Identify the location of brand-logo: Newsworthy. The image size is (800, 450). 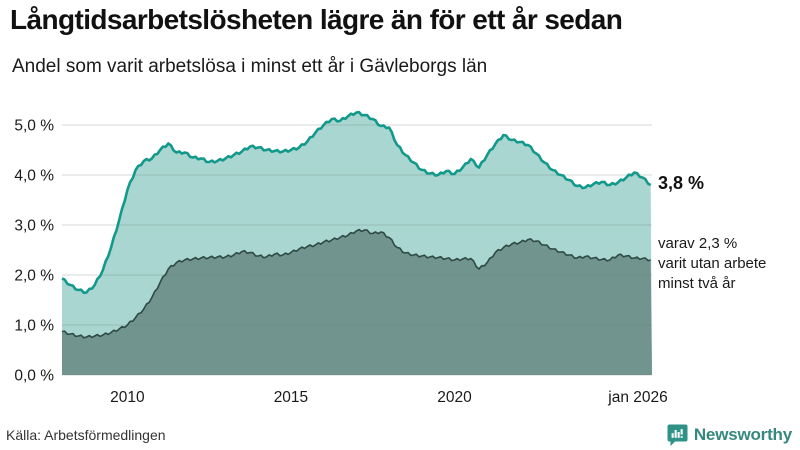
(729, 435).